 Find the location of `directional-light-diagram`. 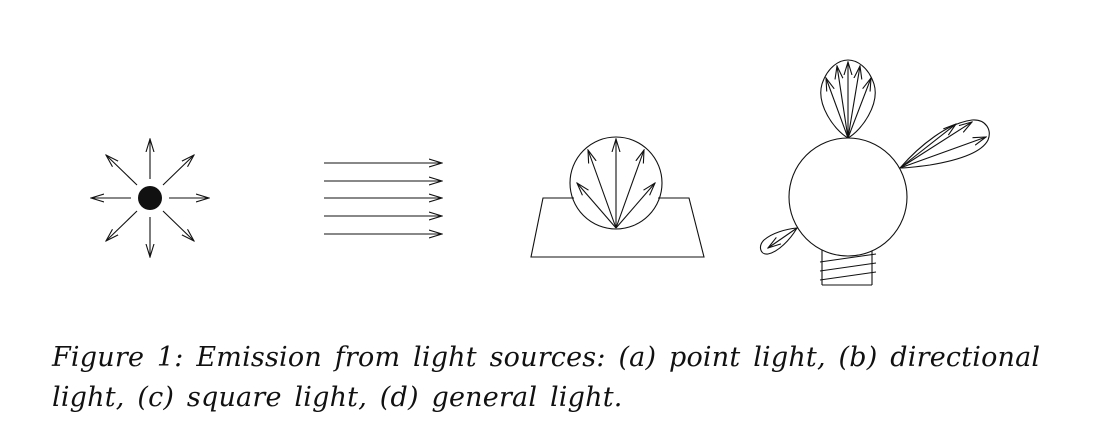

directional-light-diagram is located at coordinates (383, 198).